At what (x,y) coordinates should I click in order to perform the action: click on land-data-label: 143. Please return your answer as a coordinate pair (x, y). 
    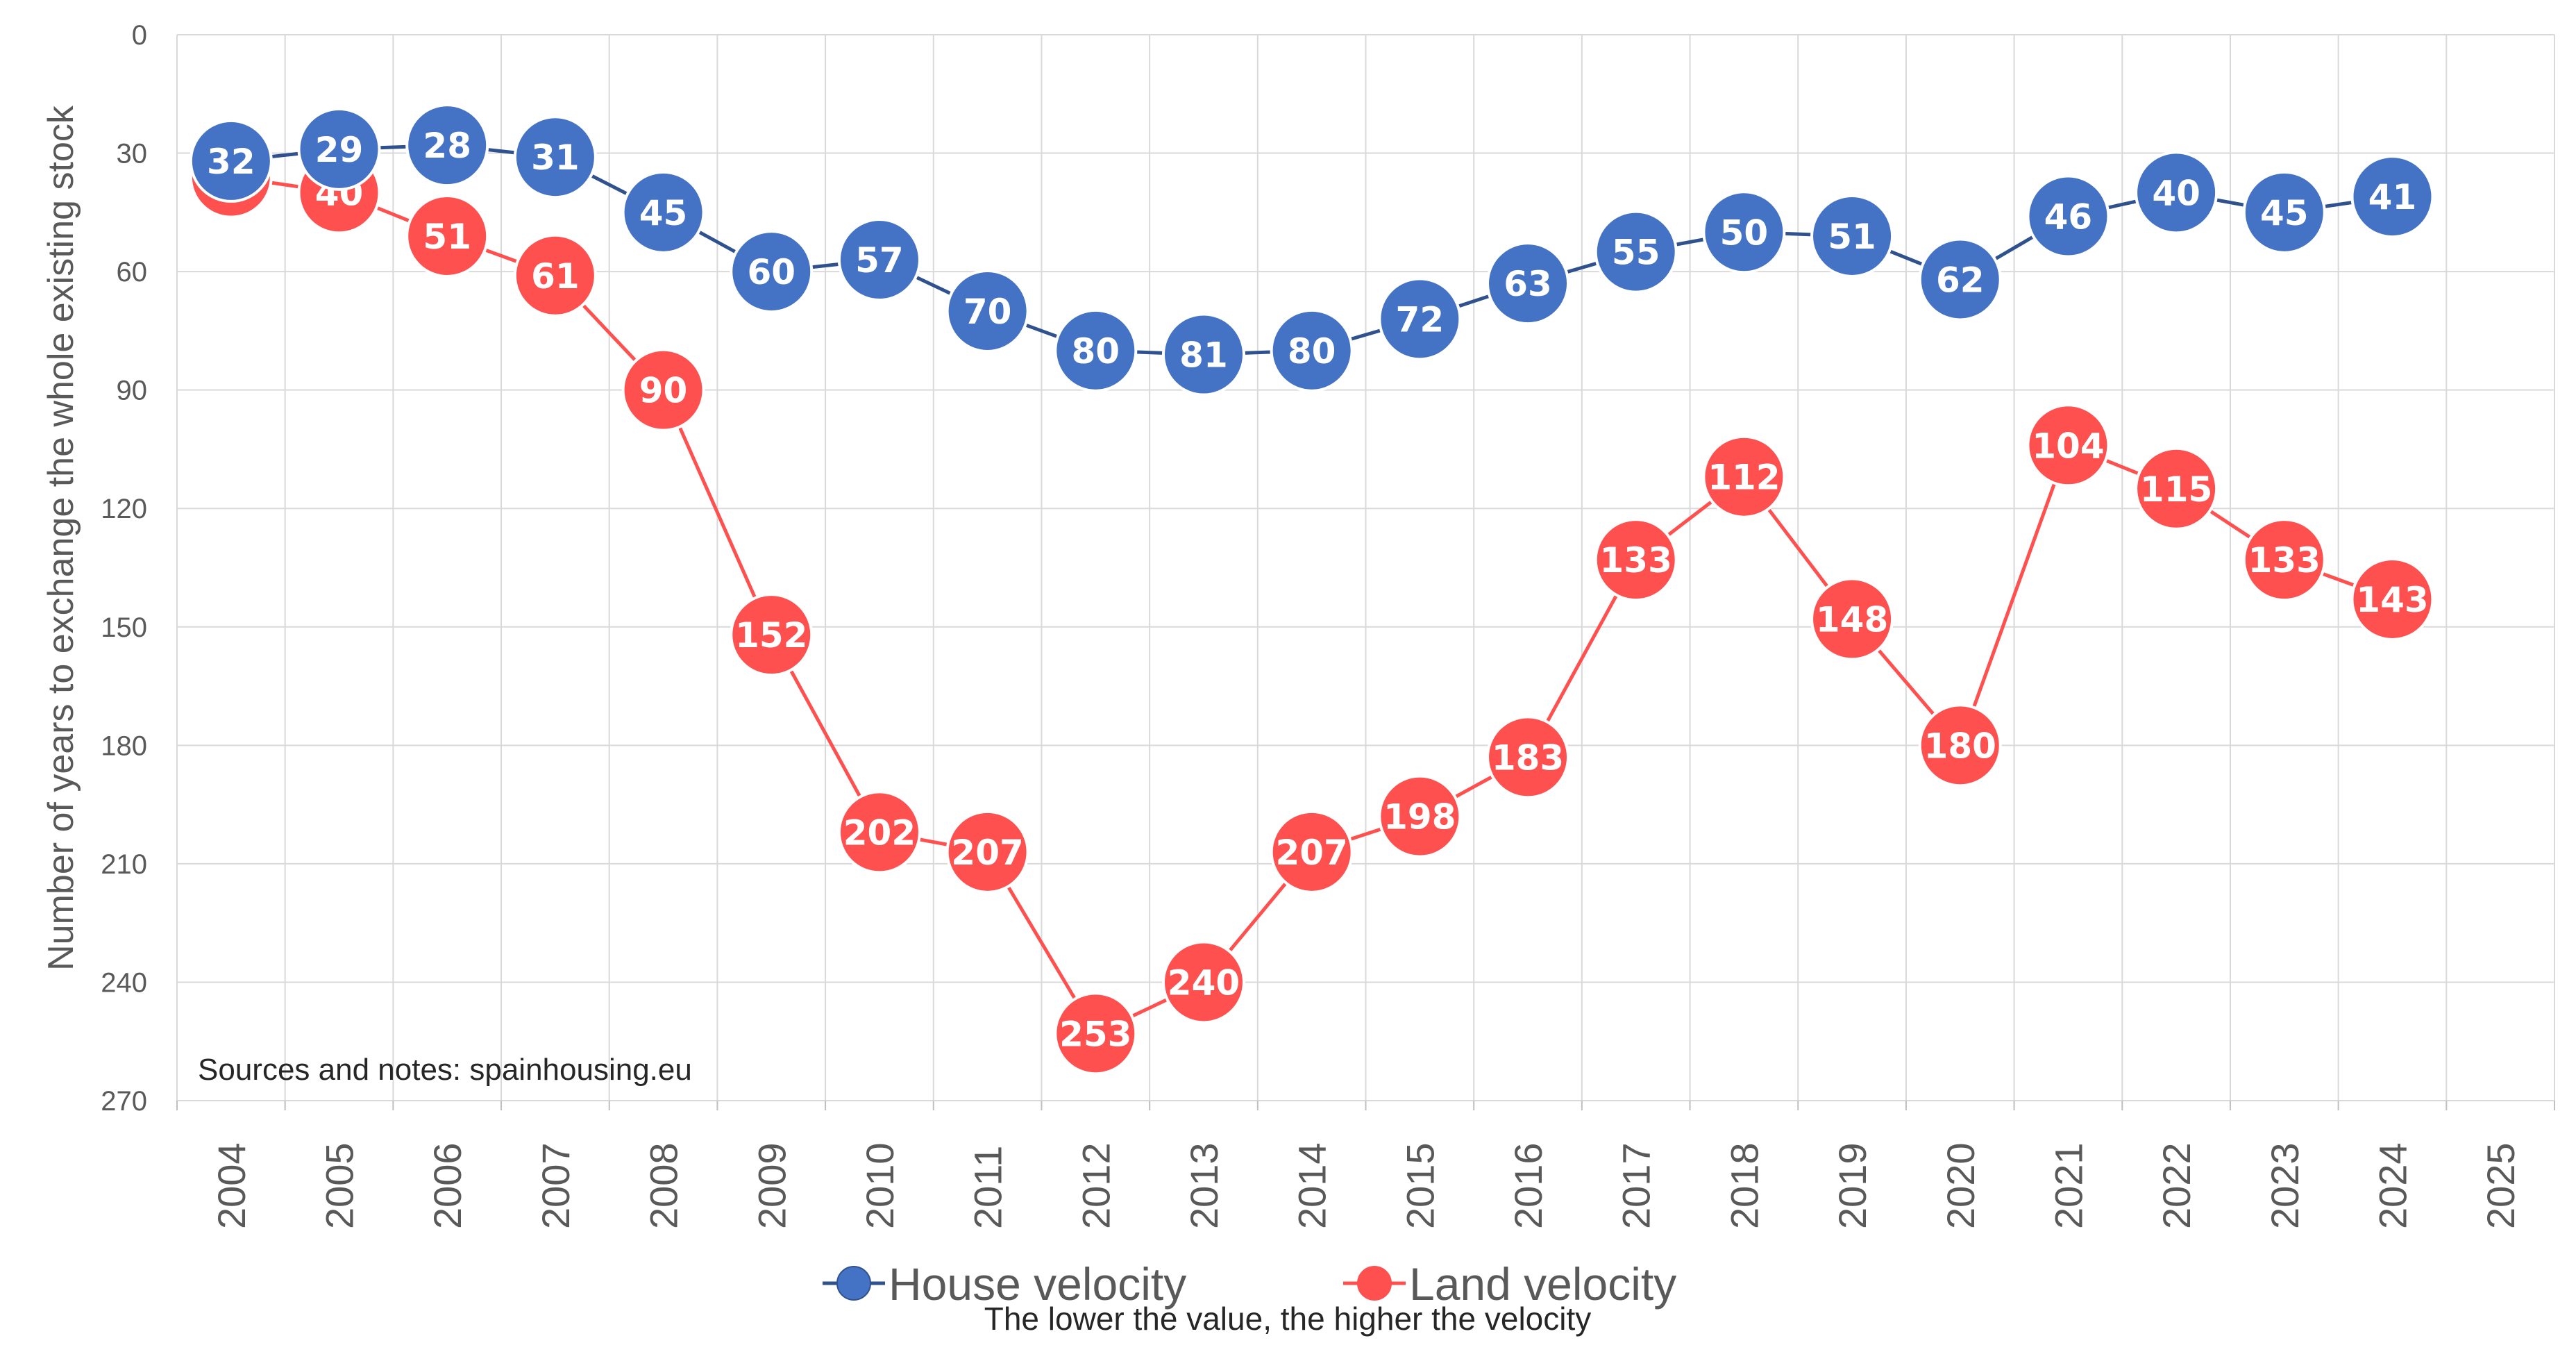
    Looking at the image, I should click on (2392, 600).